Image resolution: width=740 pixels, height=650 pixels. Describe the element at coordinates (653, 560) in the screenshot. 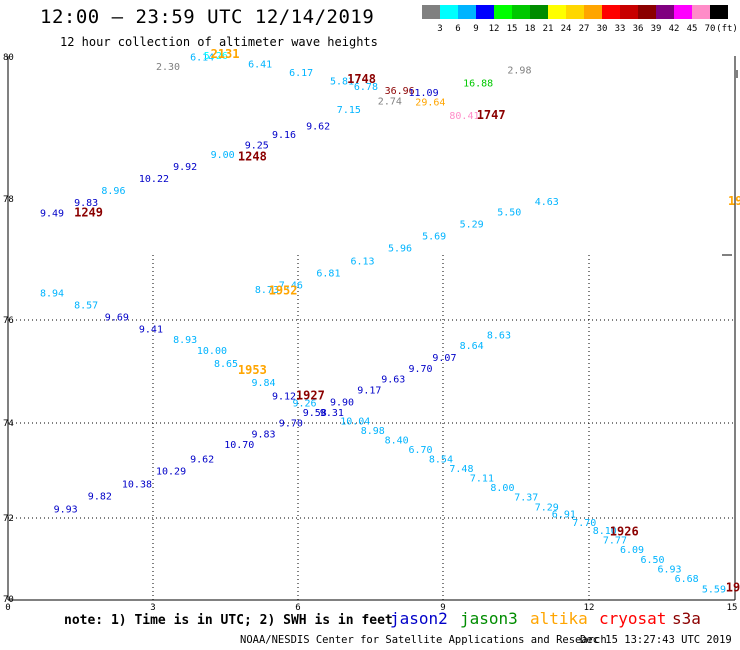

I see `wave-height-label: 6.50` at that location.